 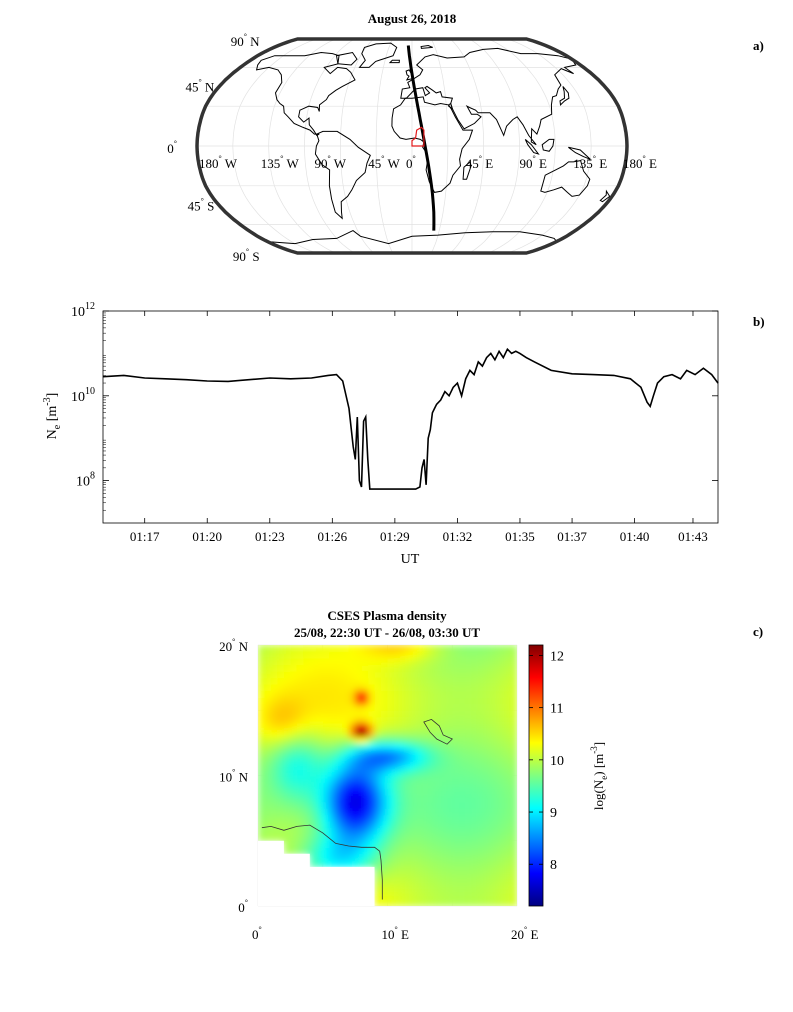 I want to click on panel-a-title: August 26, 2018, so click(x=412, y=18).